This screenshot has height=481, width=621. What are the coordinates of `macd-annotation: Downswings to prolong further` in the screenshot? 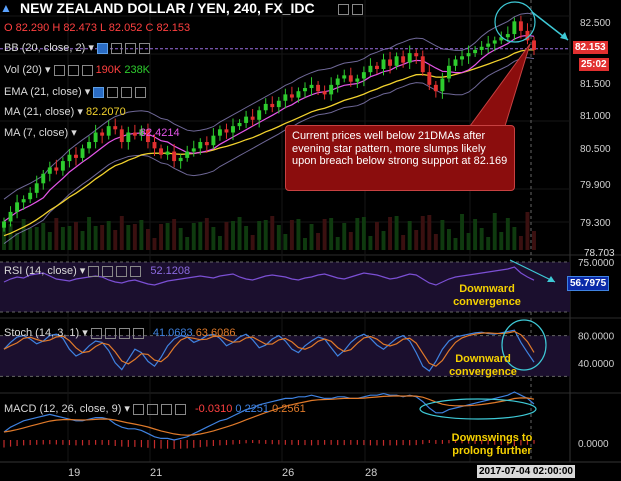 It's located at (492, 444).